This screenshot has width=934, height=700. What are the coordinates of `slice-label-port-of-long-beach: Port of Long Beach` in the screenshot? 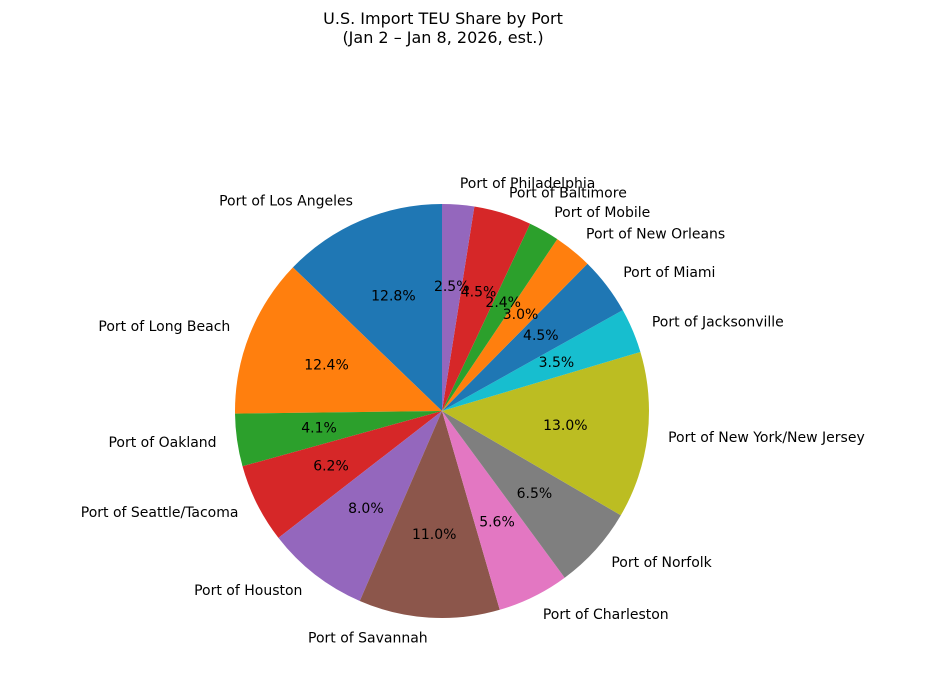 It's located at (164, 327).